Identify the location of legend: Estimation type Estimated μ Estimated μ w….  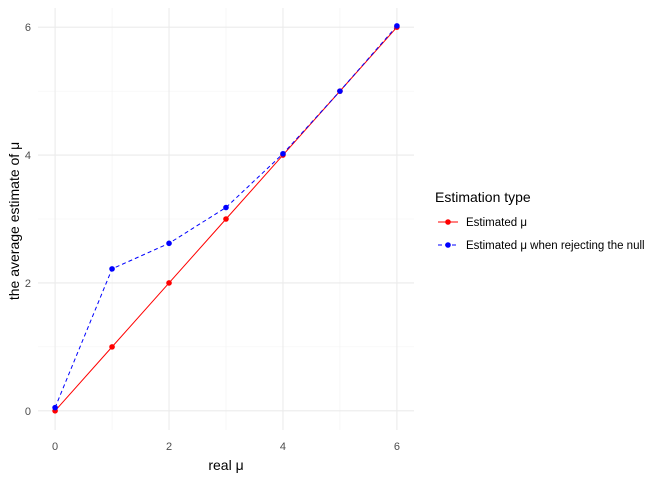
(540, 220).